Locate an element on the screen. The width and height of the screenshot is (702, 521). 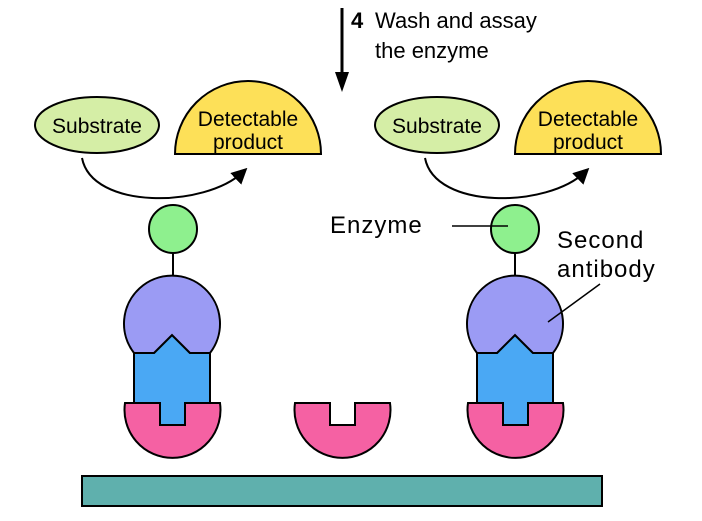
step-title-line2: the enzyme is located at coordinates (432, 50).